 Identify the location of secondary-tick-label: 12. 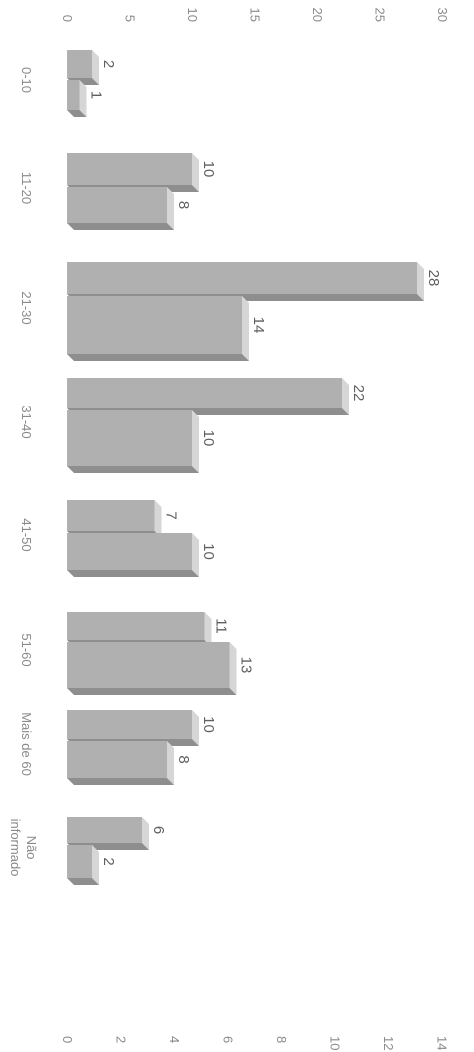
(388, 1043).